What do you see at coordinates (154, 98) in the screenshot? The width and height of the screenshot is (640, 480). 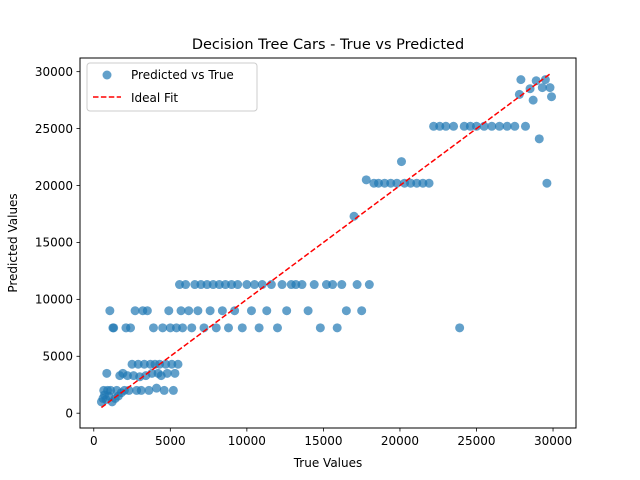 I see `legend-label-line: Ideal Fit` at bounding box center [154, 98].